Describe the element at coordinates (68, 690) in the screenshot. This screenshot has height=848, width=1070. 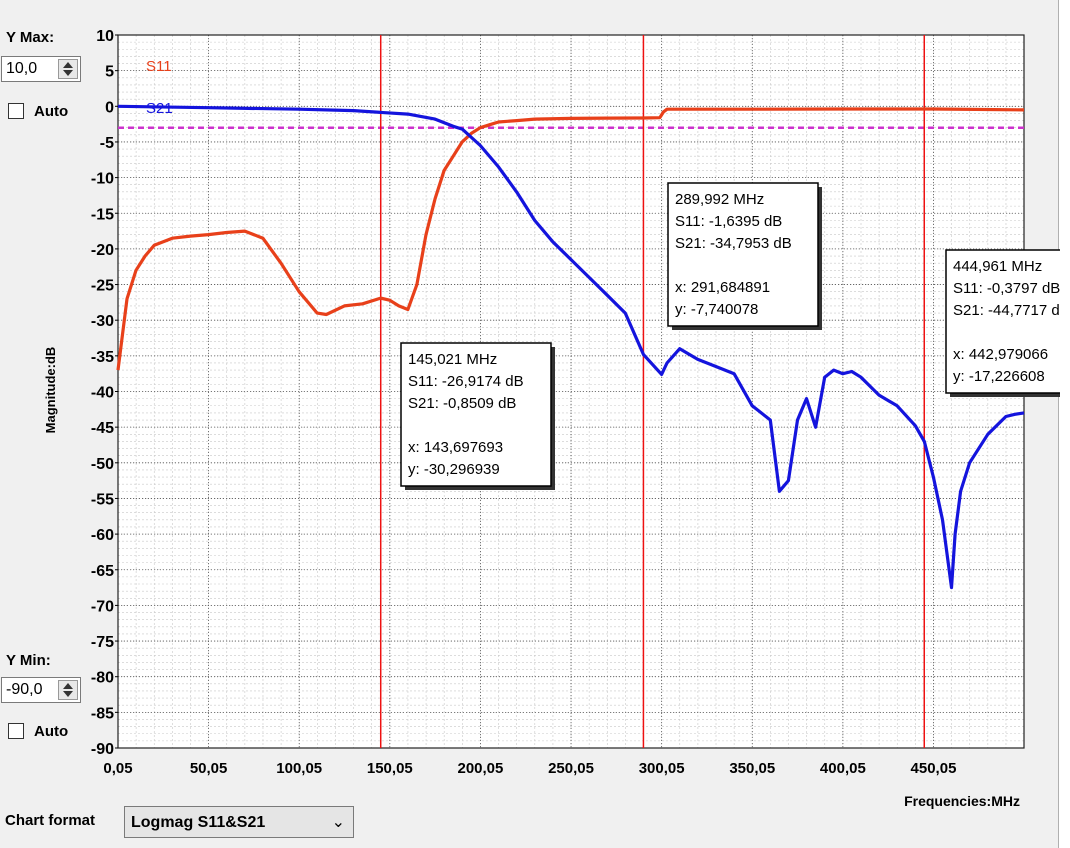
I see `ymin-updown-icon` at that location.